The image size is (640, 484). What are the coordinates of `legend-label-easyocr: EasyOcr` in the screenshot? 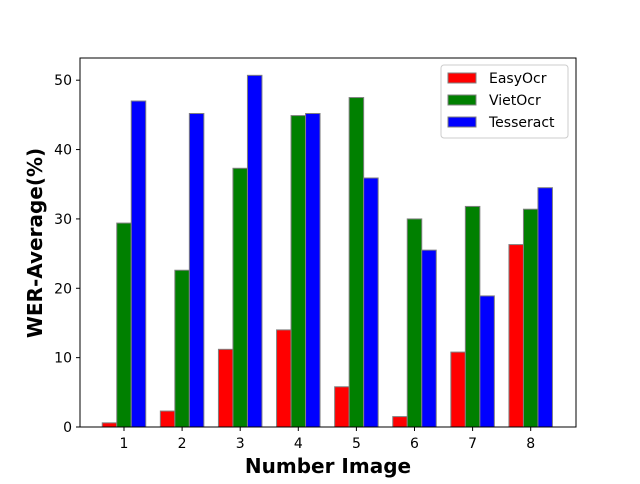 It's located at (518, 79).